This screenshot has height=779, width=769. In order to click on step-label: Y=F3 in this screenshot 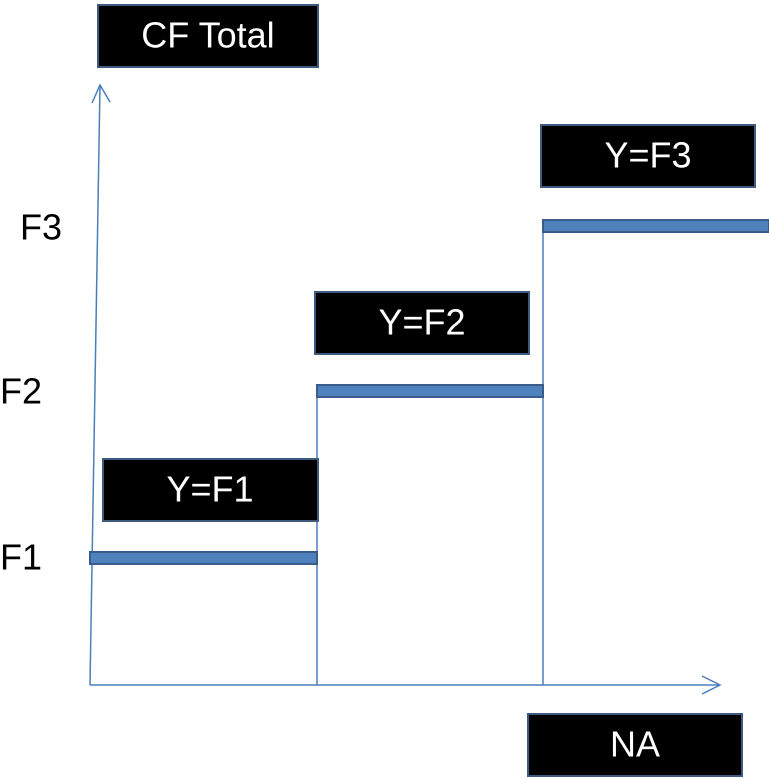, I will do `click(647, 155)`.